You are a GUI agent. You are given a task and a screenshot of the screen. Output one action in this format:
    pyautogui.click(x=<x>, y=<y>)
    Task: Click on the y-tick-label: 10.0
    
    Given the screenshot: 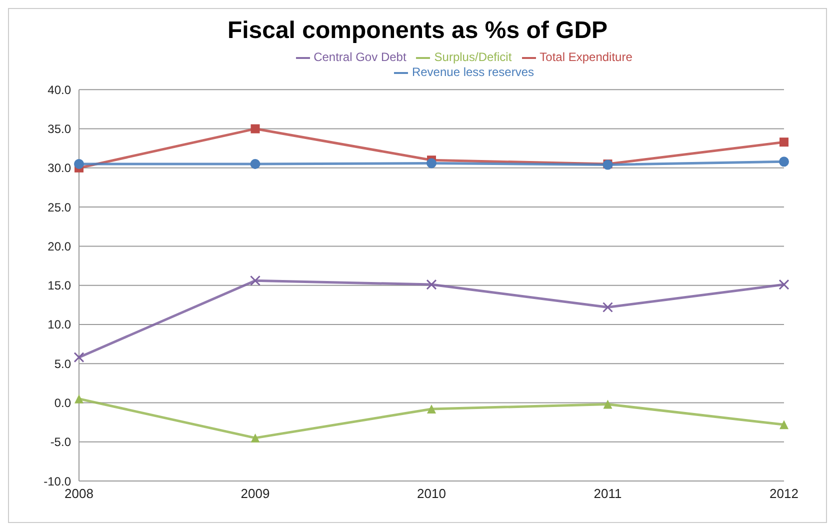 What is the action you would take?
    pyautogui.click(x=60, y=325)
    